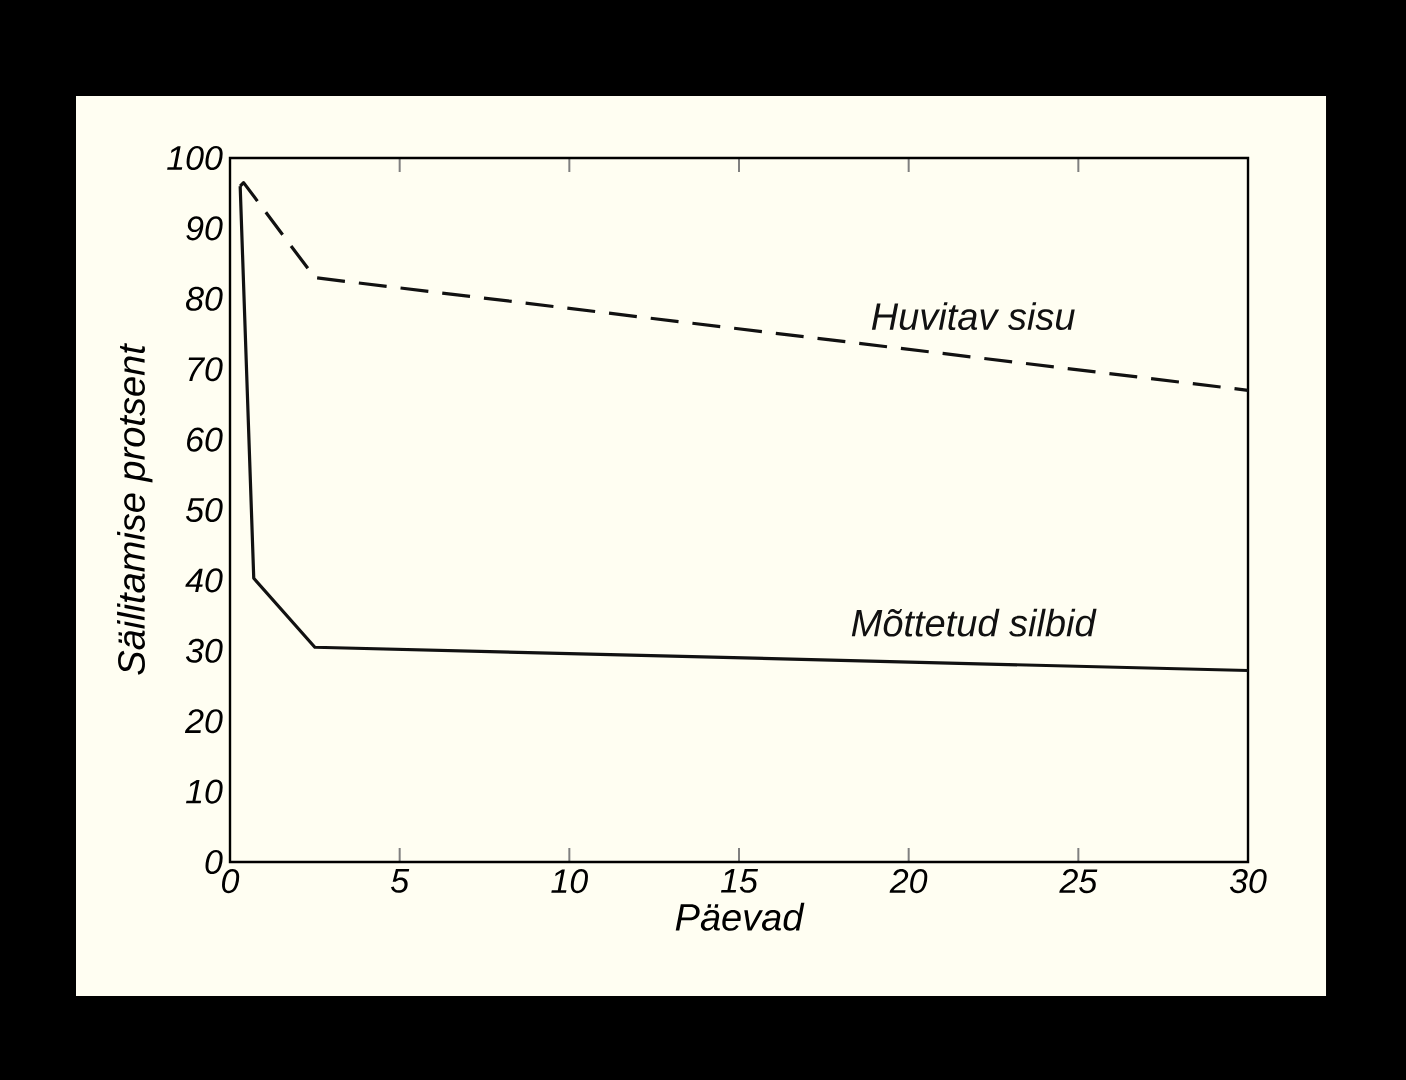  I want to click on x-tick-label: 10, so click(569, 881).